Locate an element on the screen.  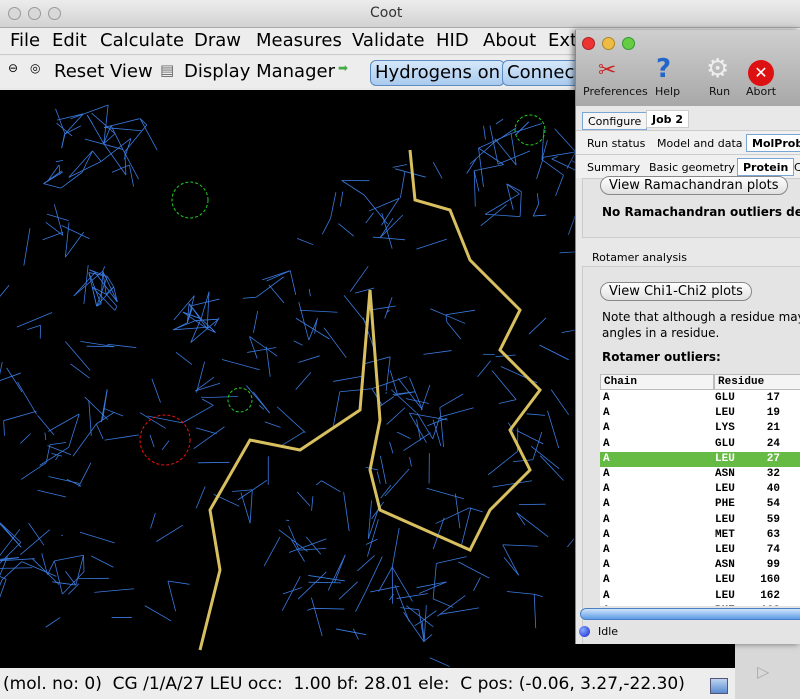
preferences-button: Preferences is located at coordinates (615, 91).